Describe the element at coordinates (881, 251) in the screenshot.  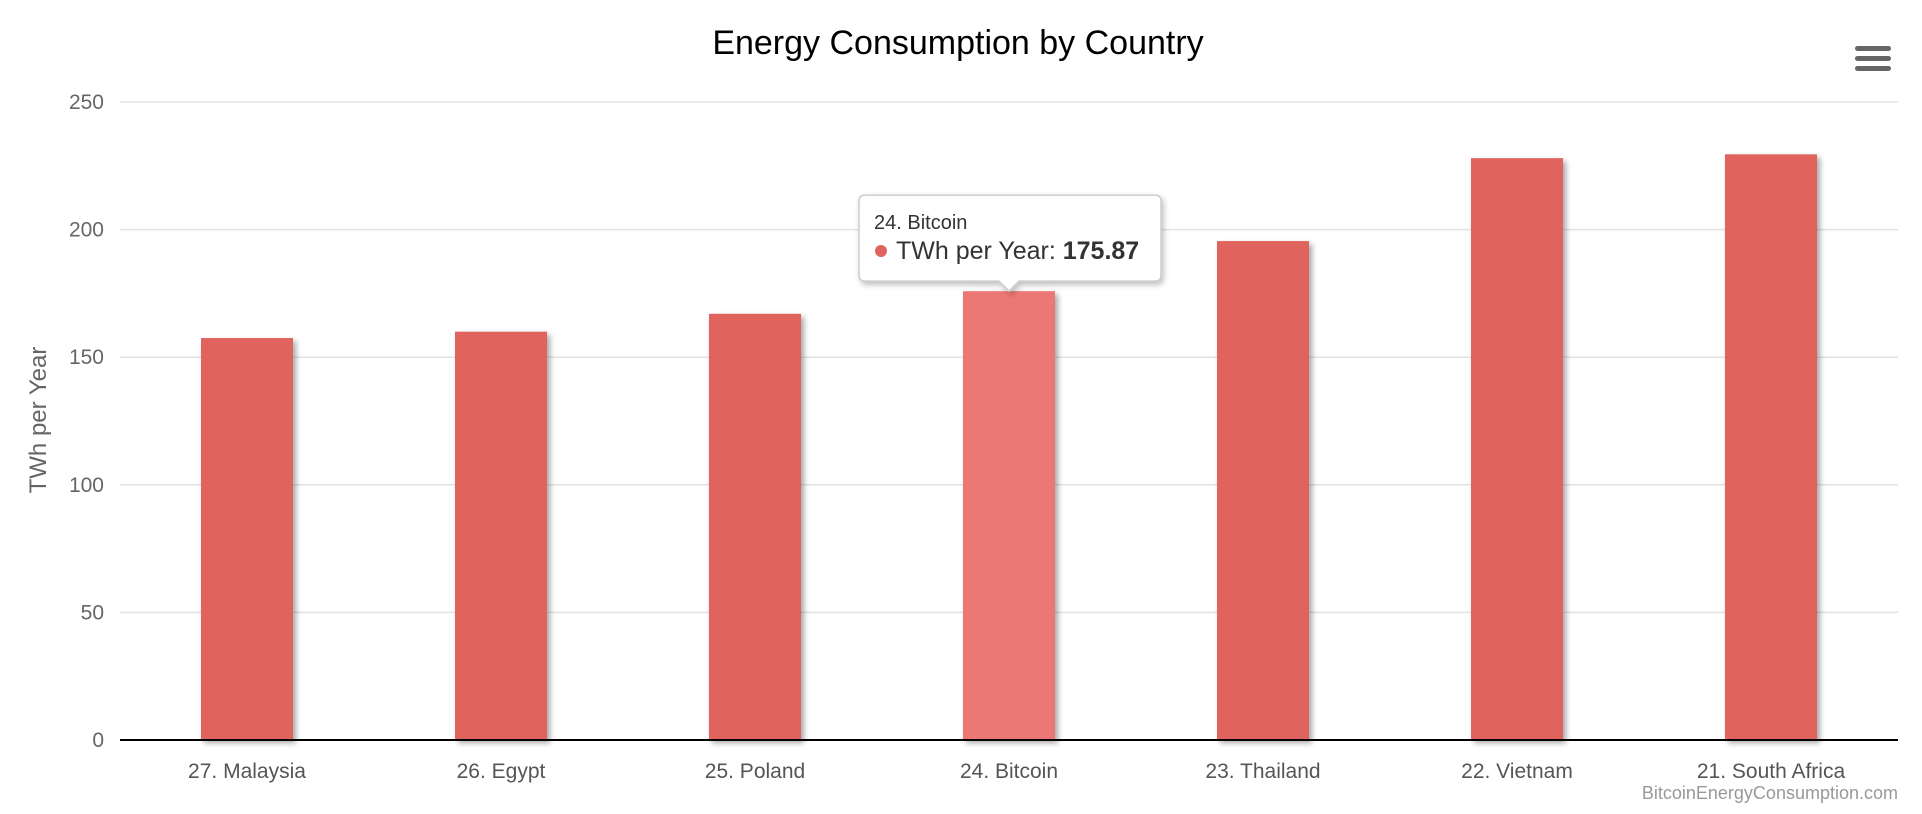
I see `tooltip-series-marker` at that location.